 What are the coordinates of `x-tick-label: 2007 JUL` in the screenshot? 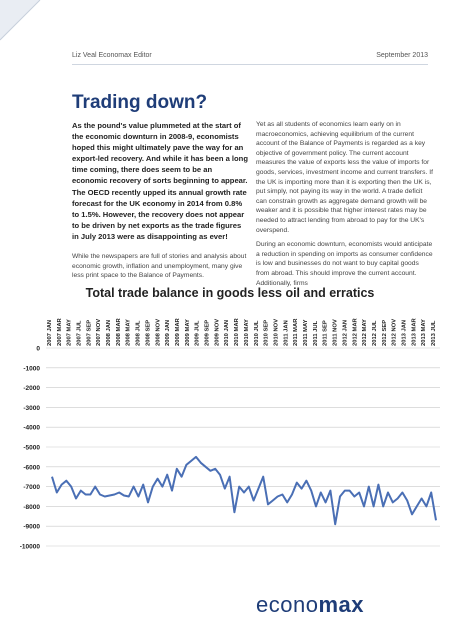 It's located at (79, 333).